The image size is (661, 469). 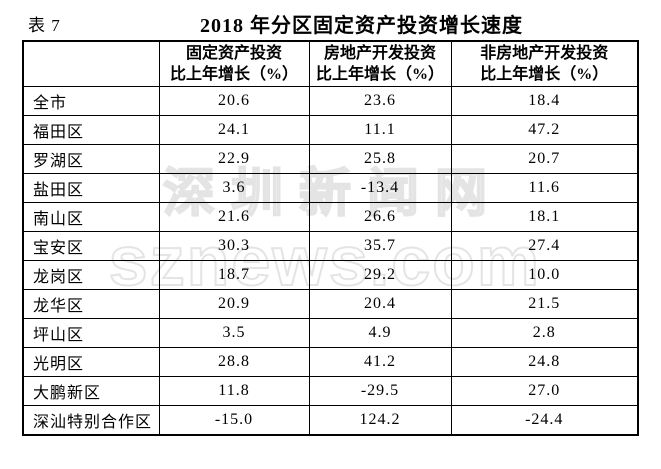 What do you see at coordinates (91, 275) in the screenshot?
I see `district-cell: 龙岗区` at bounding box center [91, 275].